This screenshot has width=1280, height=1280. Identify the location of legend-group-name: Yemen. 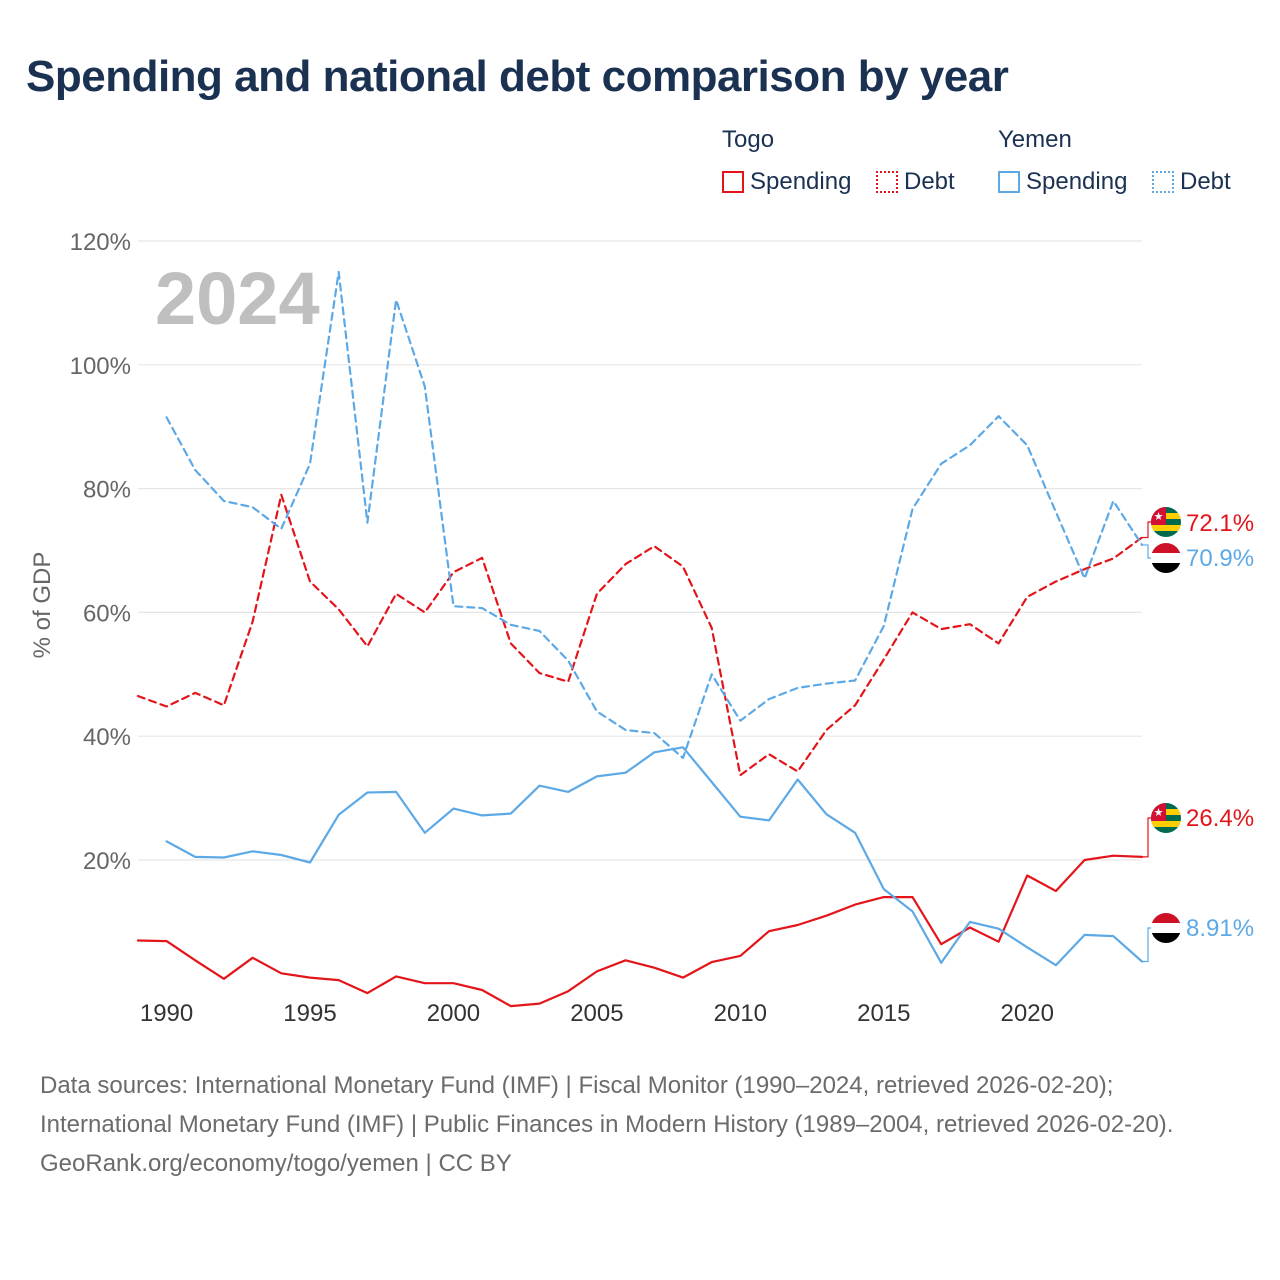
(1035, 139).